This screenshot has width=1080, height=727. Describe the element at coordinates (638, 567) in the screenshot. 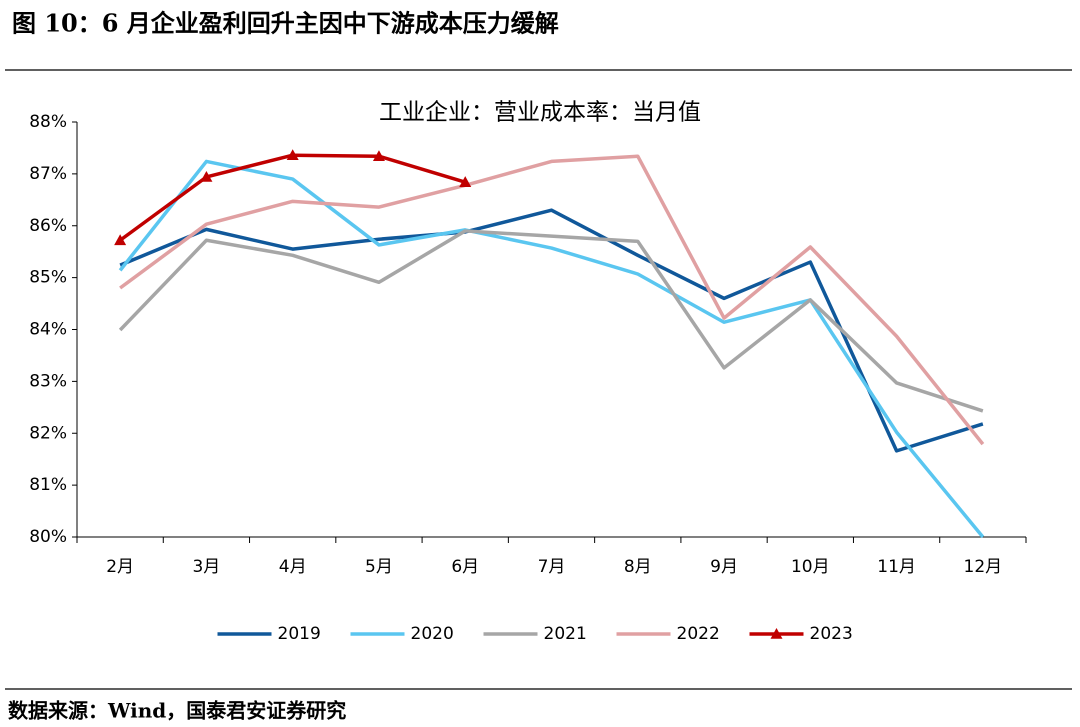

I see `x-tick-label: 8月` at that location.